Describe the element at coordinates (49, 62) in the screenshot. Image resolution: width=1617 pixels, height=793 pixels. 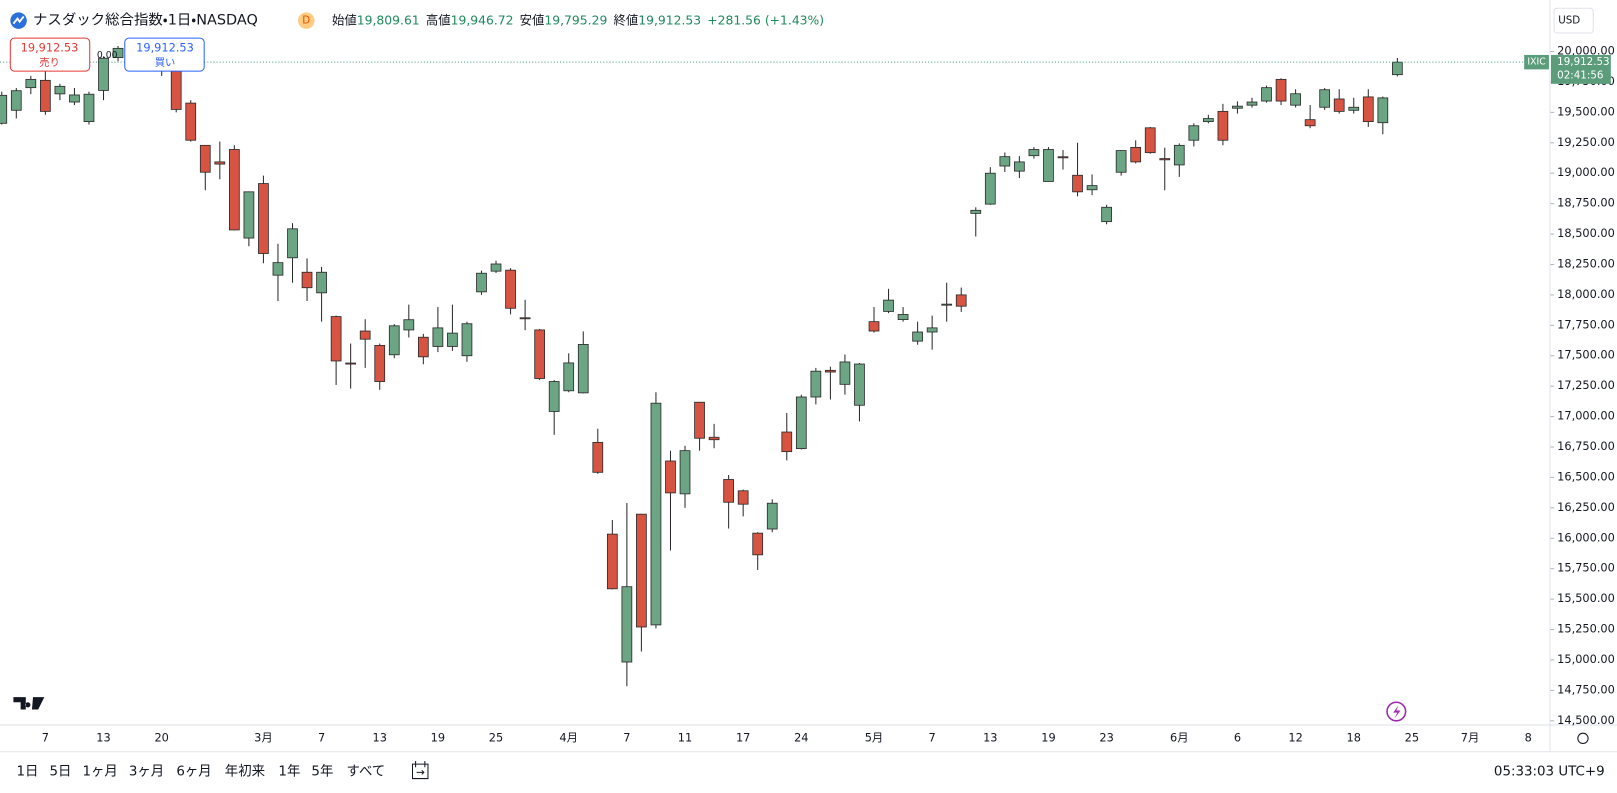
I see `sell-label: 売り` at that location.